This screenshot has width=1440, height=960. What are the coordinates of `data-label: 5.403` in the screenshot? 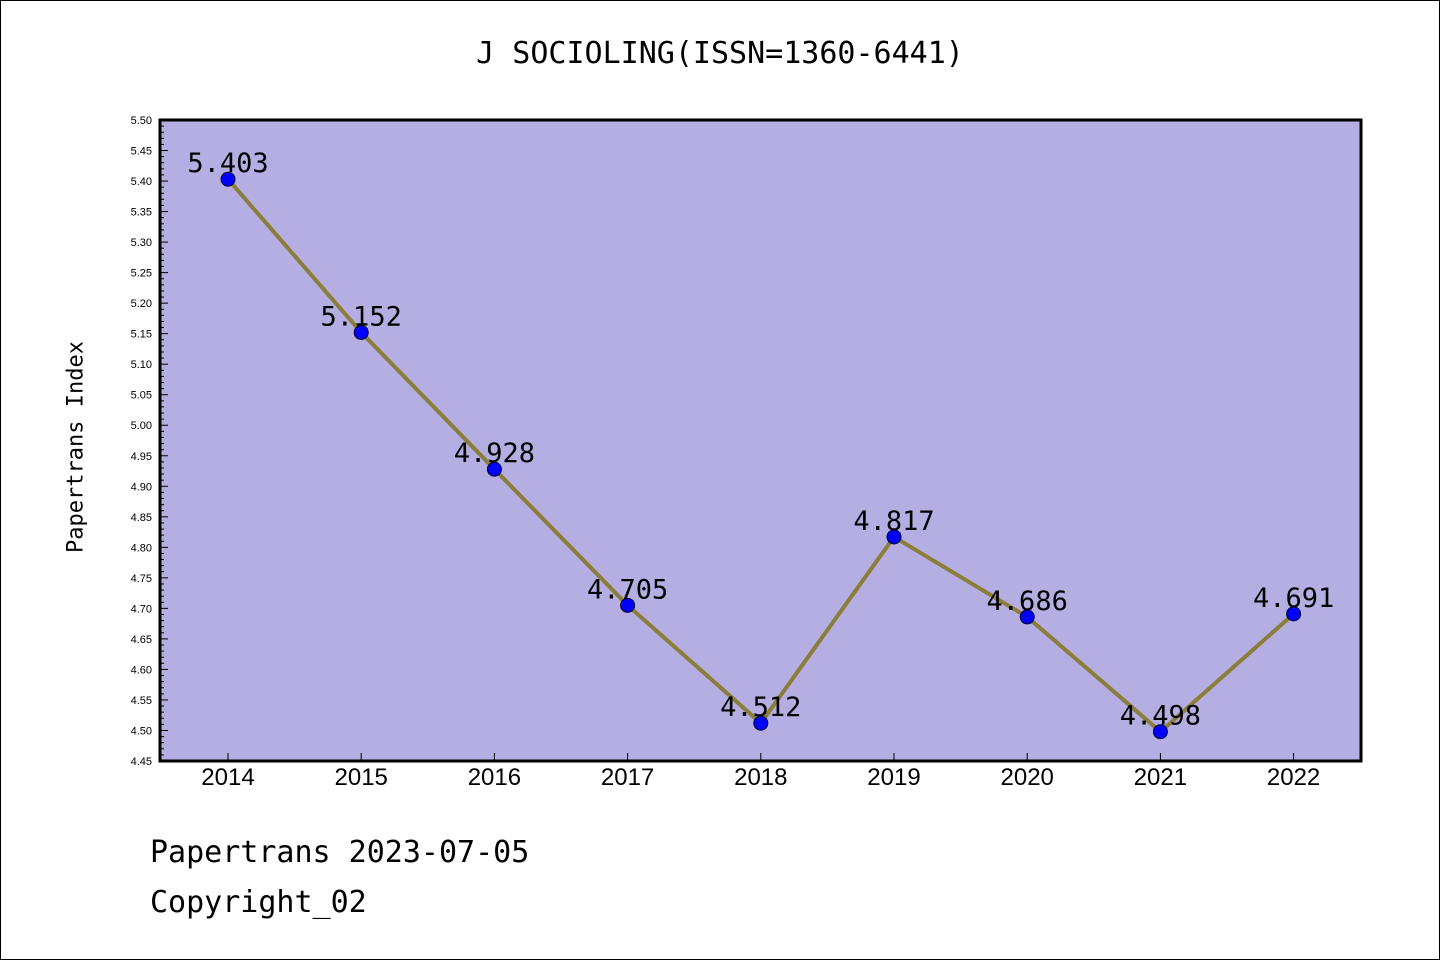 It's located at (227, 163).